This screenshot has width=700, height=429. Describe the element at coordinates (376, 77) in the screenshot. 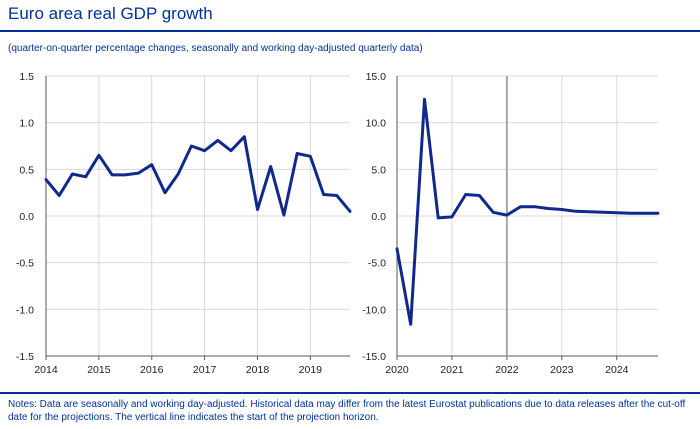

I see `y-tick-label: 15.0` at that location.